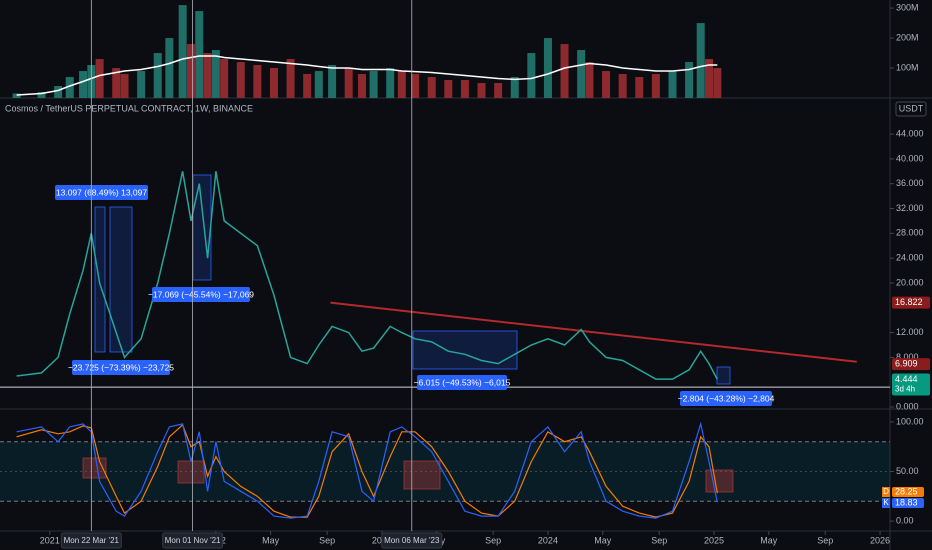 The width and height of the screenshot is (932, 550). What do you see at coordinates (911, 109) in the screenshot?
I see `currency-box` at bounding box center [911, 109].